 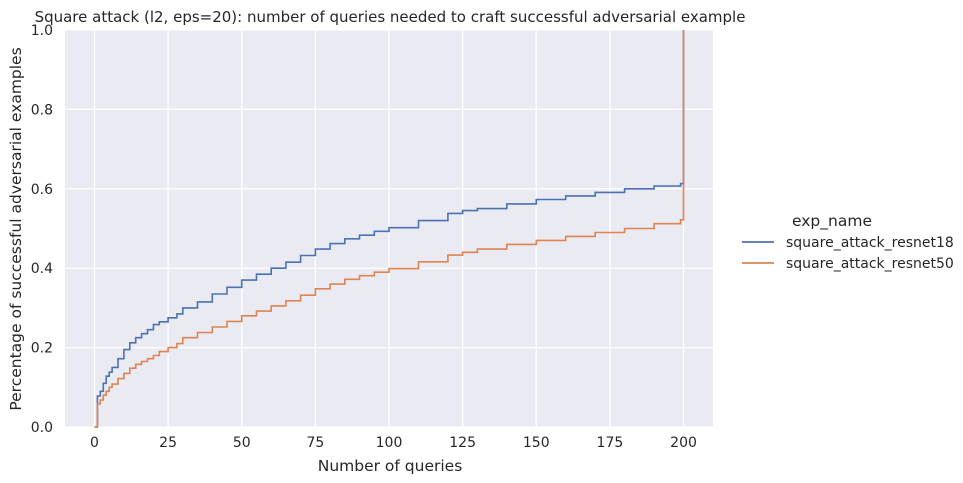 I want to click on legend-label: square_attack_resnet50, so click(x=870, y=264).